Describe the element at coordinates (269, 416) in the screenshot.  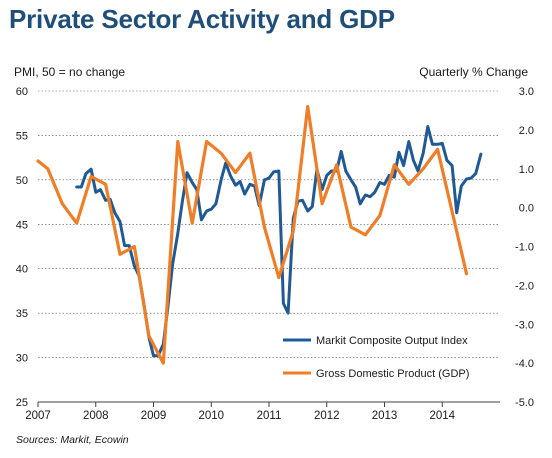
I see `x-tick-label: 2011` at that location.